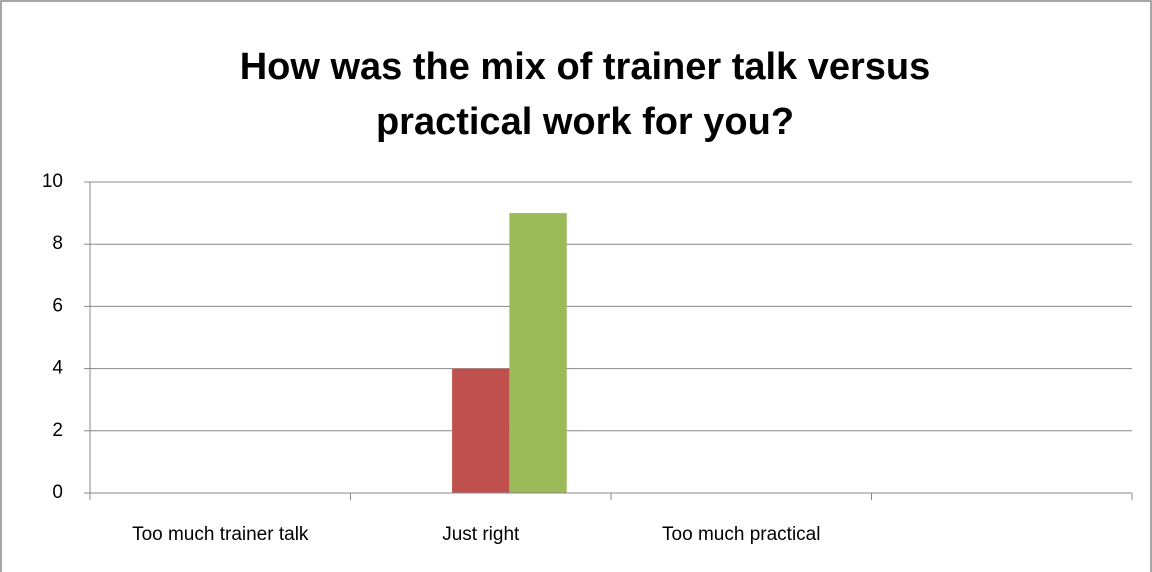 The height and width of the screenshot is (572, 1152). Describe the element at coordinates (57, 368) in the screenshot. I see `y-tick-label: 4` at that location.